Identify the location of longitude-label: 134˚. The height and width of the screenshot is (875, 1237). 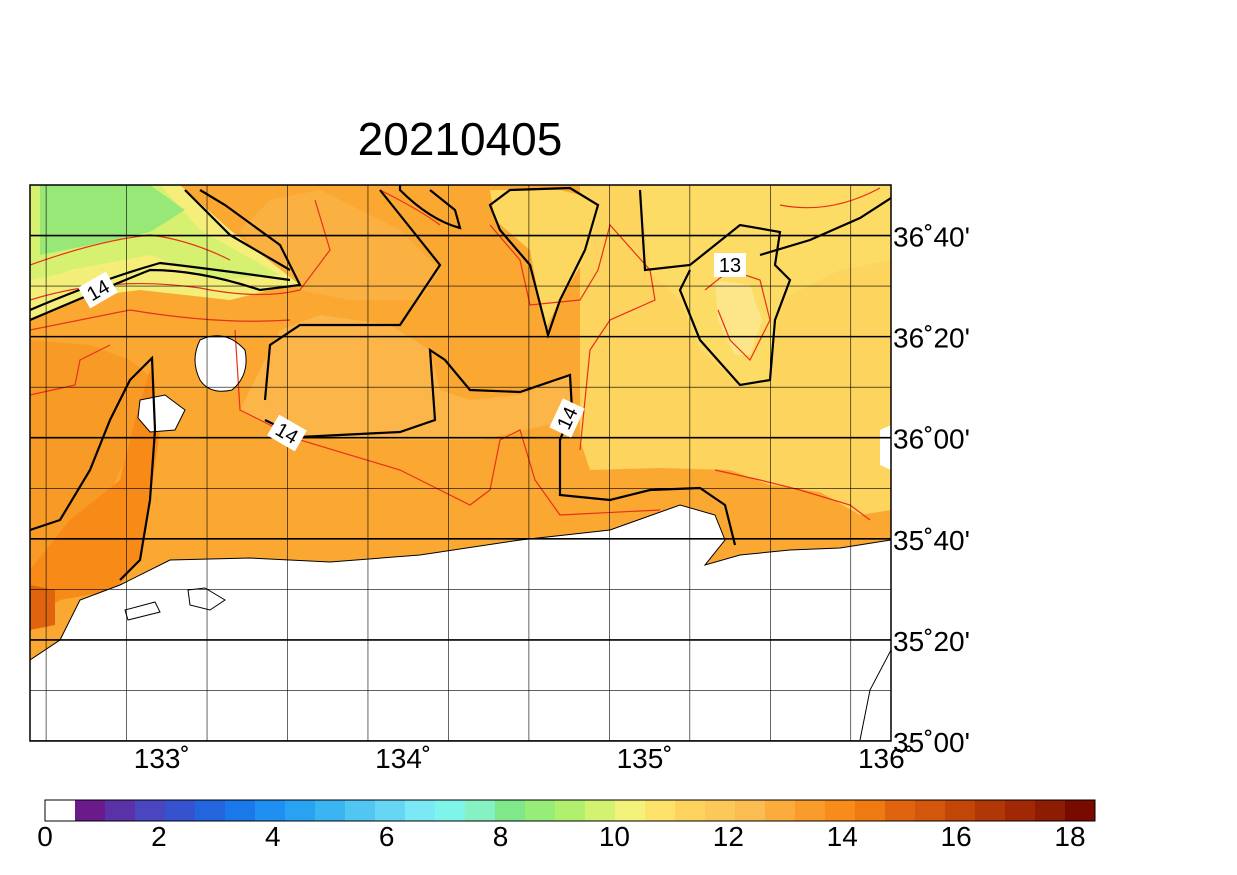
(403, 758).